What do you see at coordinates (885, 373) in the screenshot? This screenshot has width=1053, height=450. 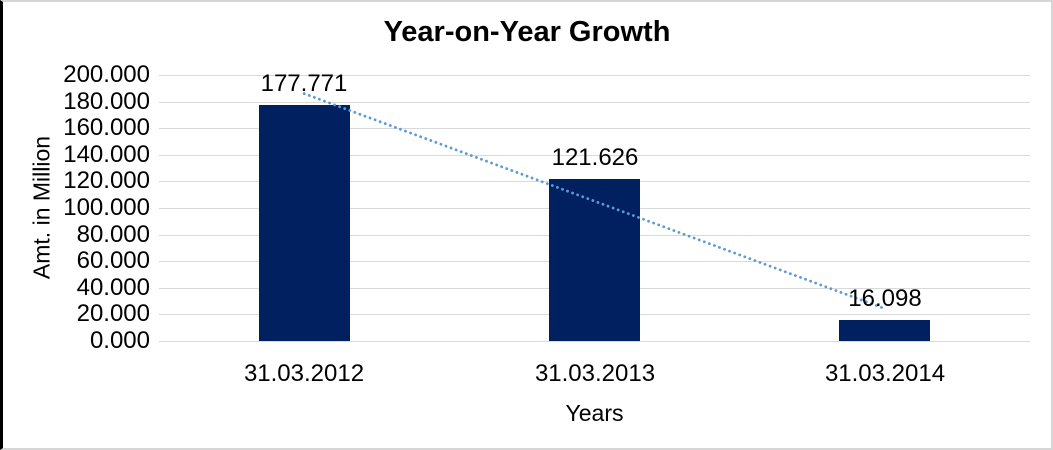 I see `x-category-label: 31.03.2014` at bounding box center [885, 373].